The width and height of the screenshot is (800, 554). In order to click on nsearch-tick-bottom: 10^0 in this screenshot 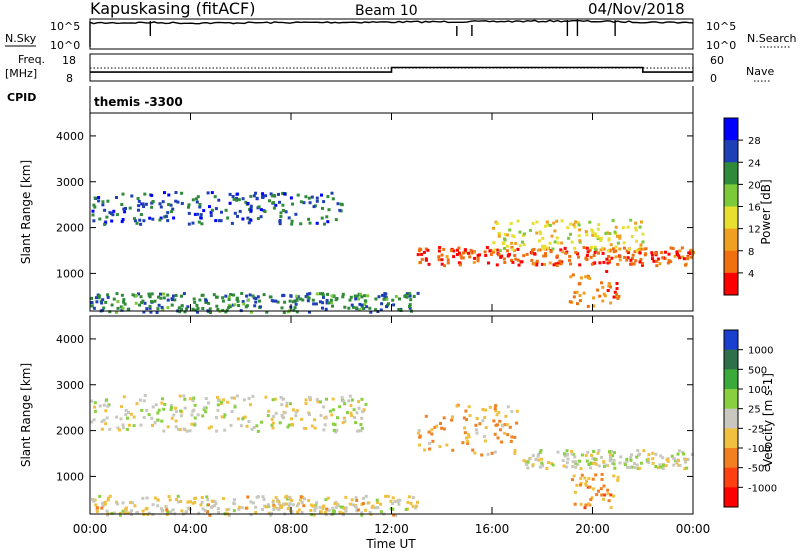, I will do `click(721, 45)`.